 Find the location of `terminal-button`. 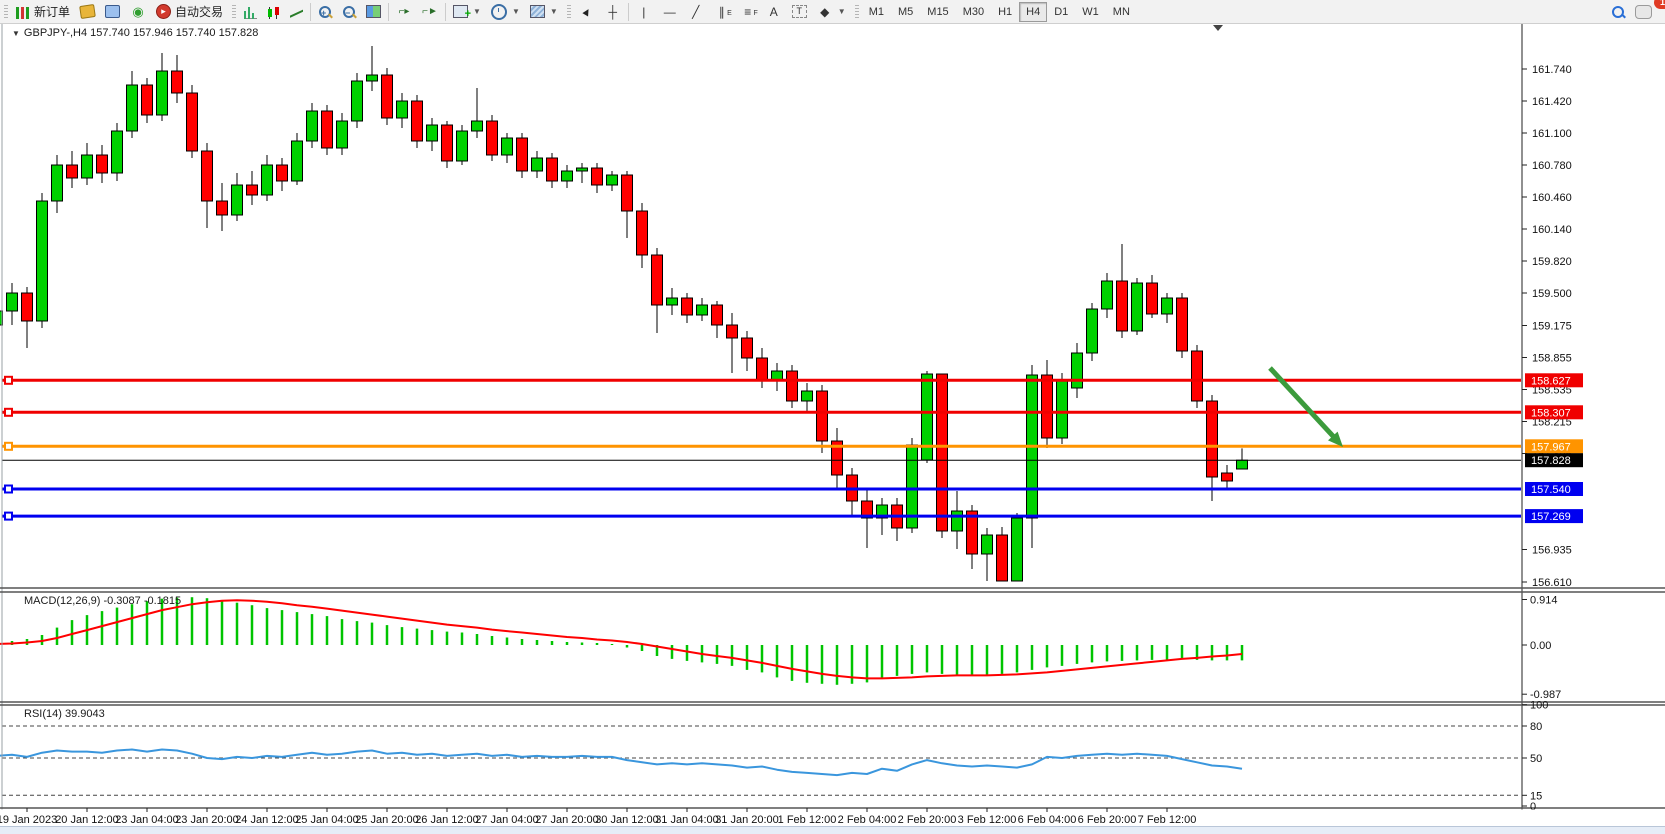

terminal-button is located at coordinates (112, 12).